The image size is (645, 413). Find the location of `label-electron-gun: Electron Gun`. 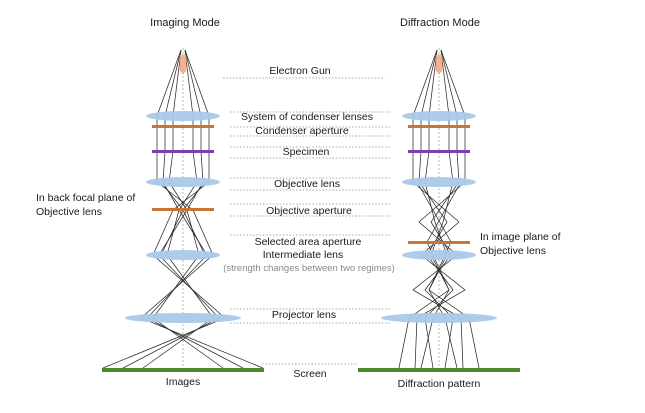

label-electron-gun: Electron Gun is located at coordinates (299, 71).